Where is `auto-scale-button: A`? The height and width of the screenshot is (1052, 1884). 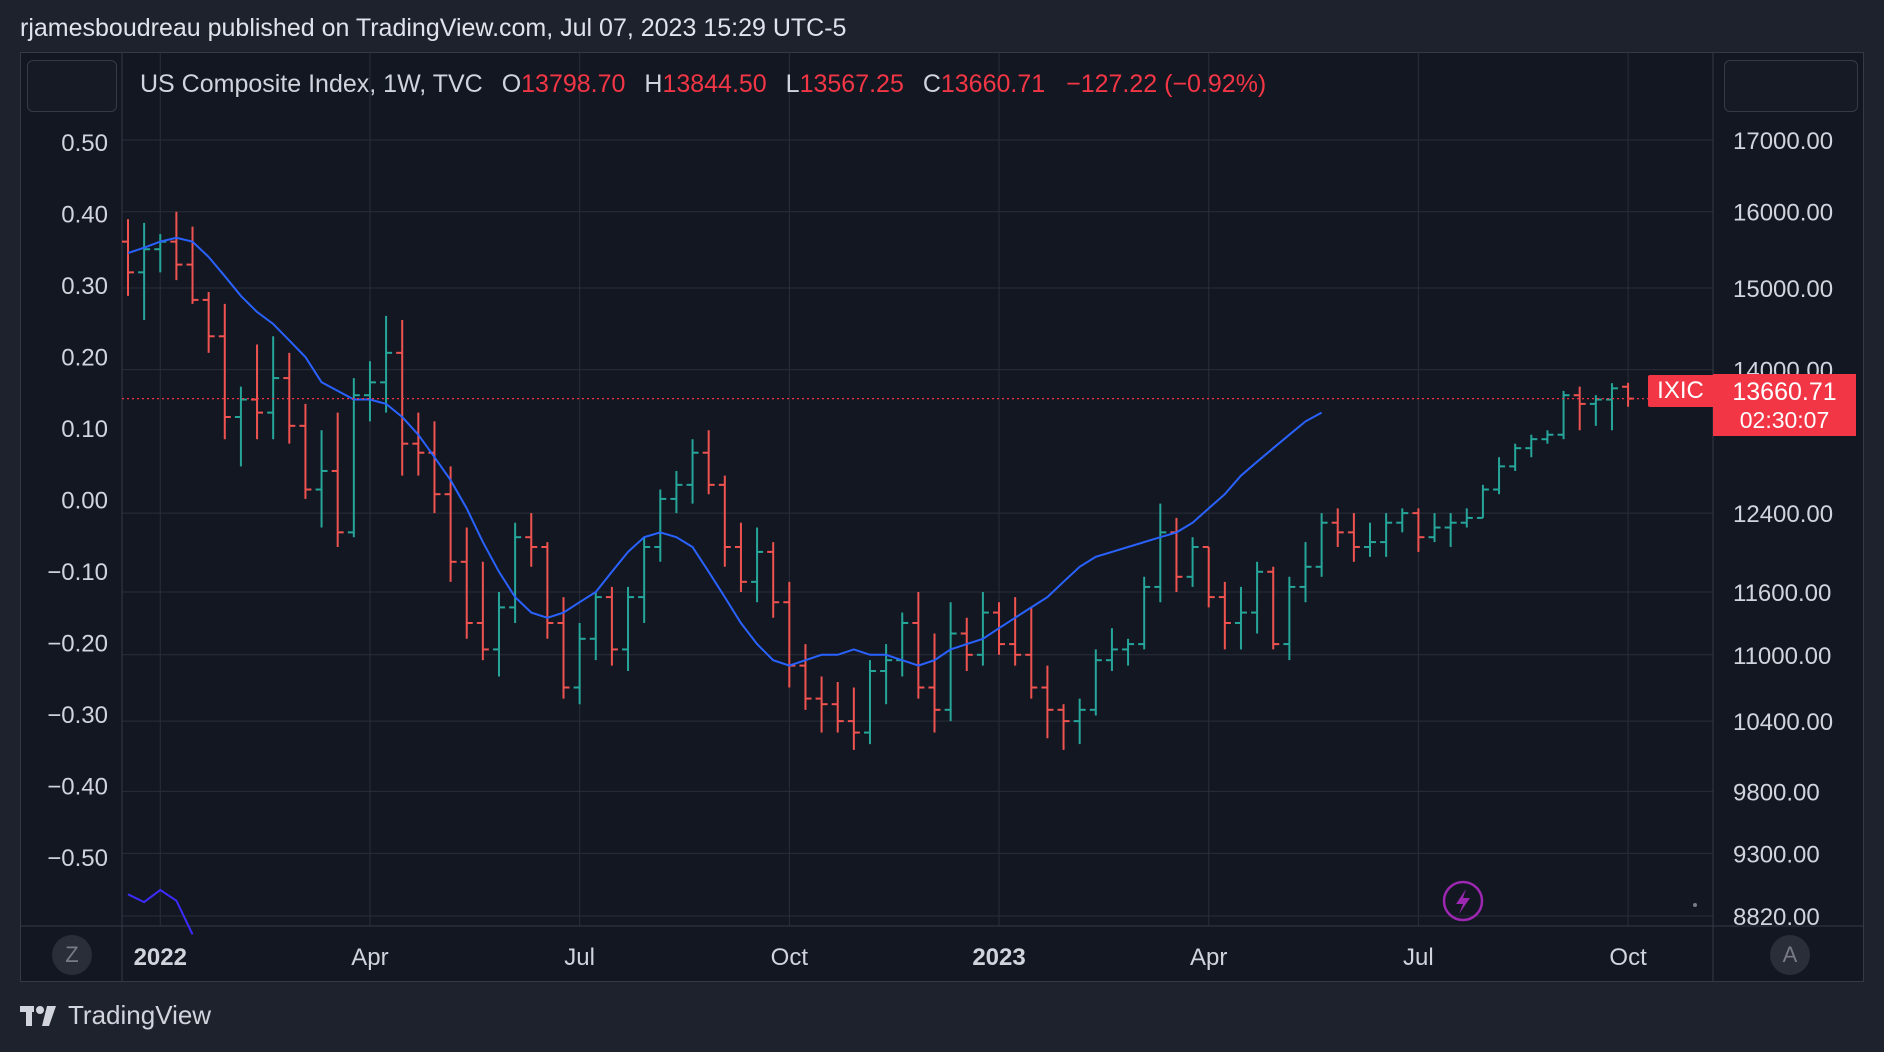 auto-scale-button: A is located at coordinates (1790, 955).